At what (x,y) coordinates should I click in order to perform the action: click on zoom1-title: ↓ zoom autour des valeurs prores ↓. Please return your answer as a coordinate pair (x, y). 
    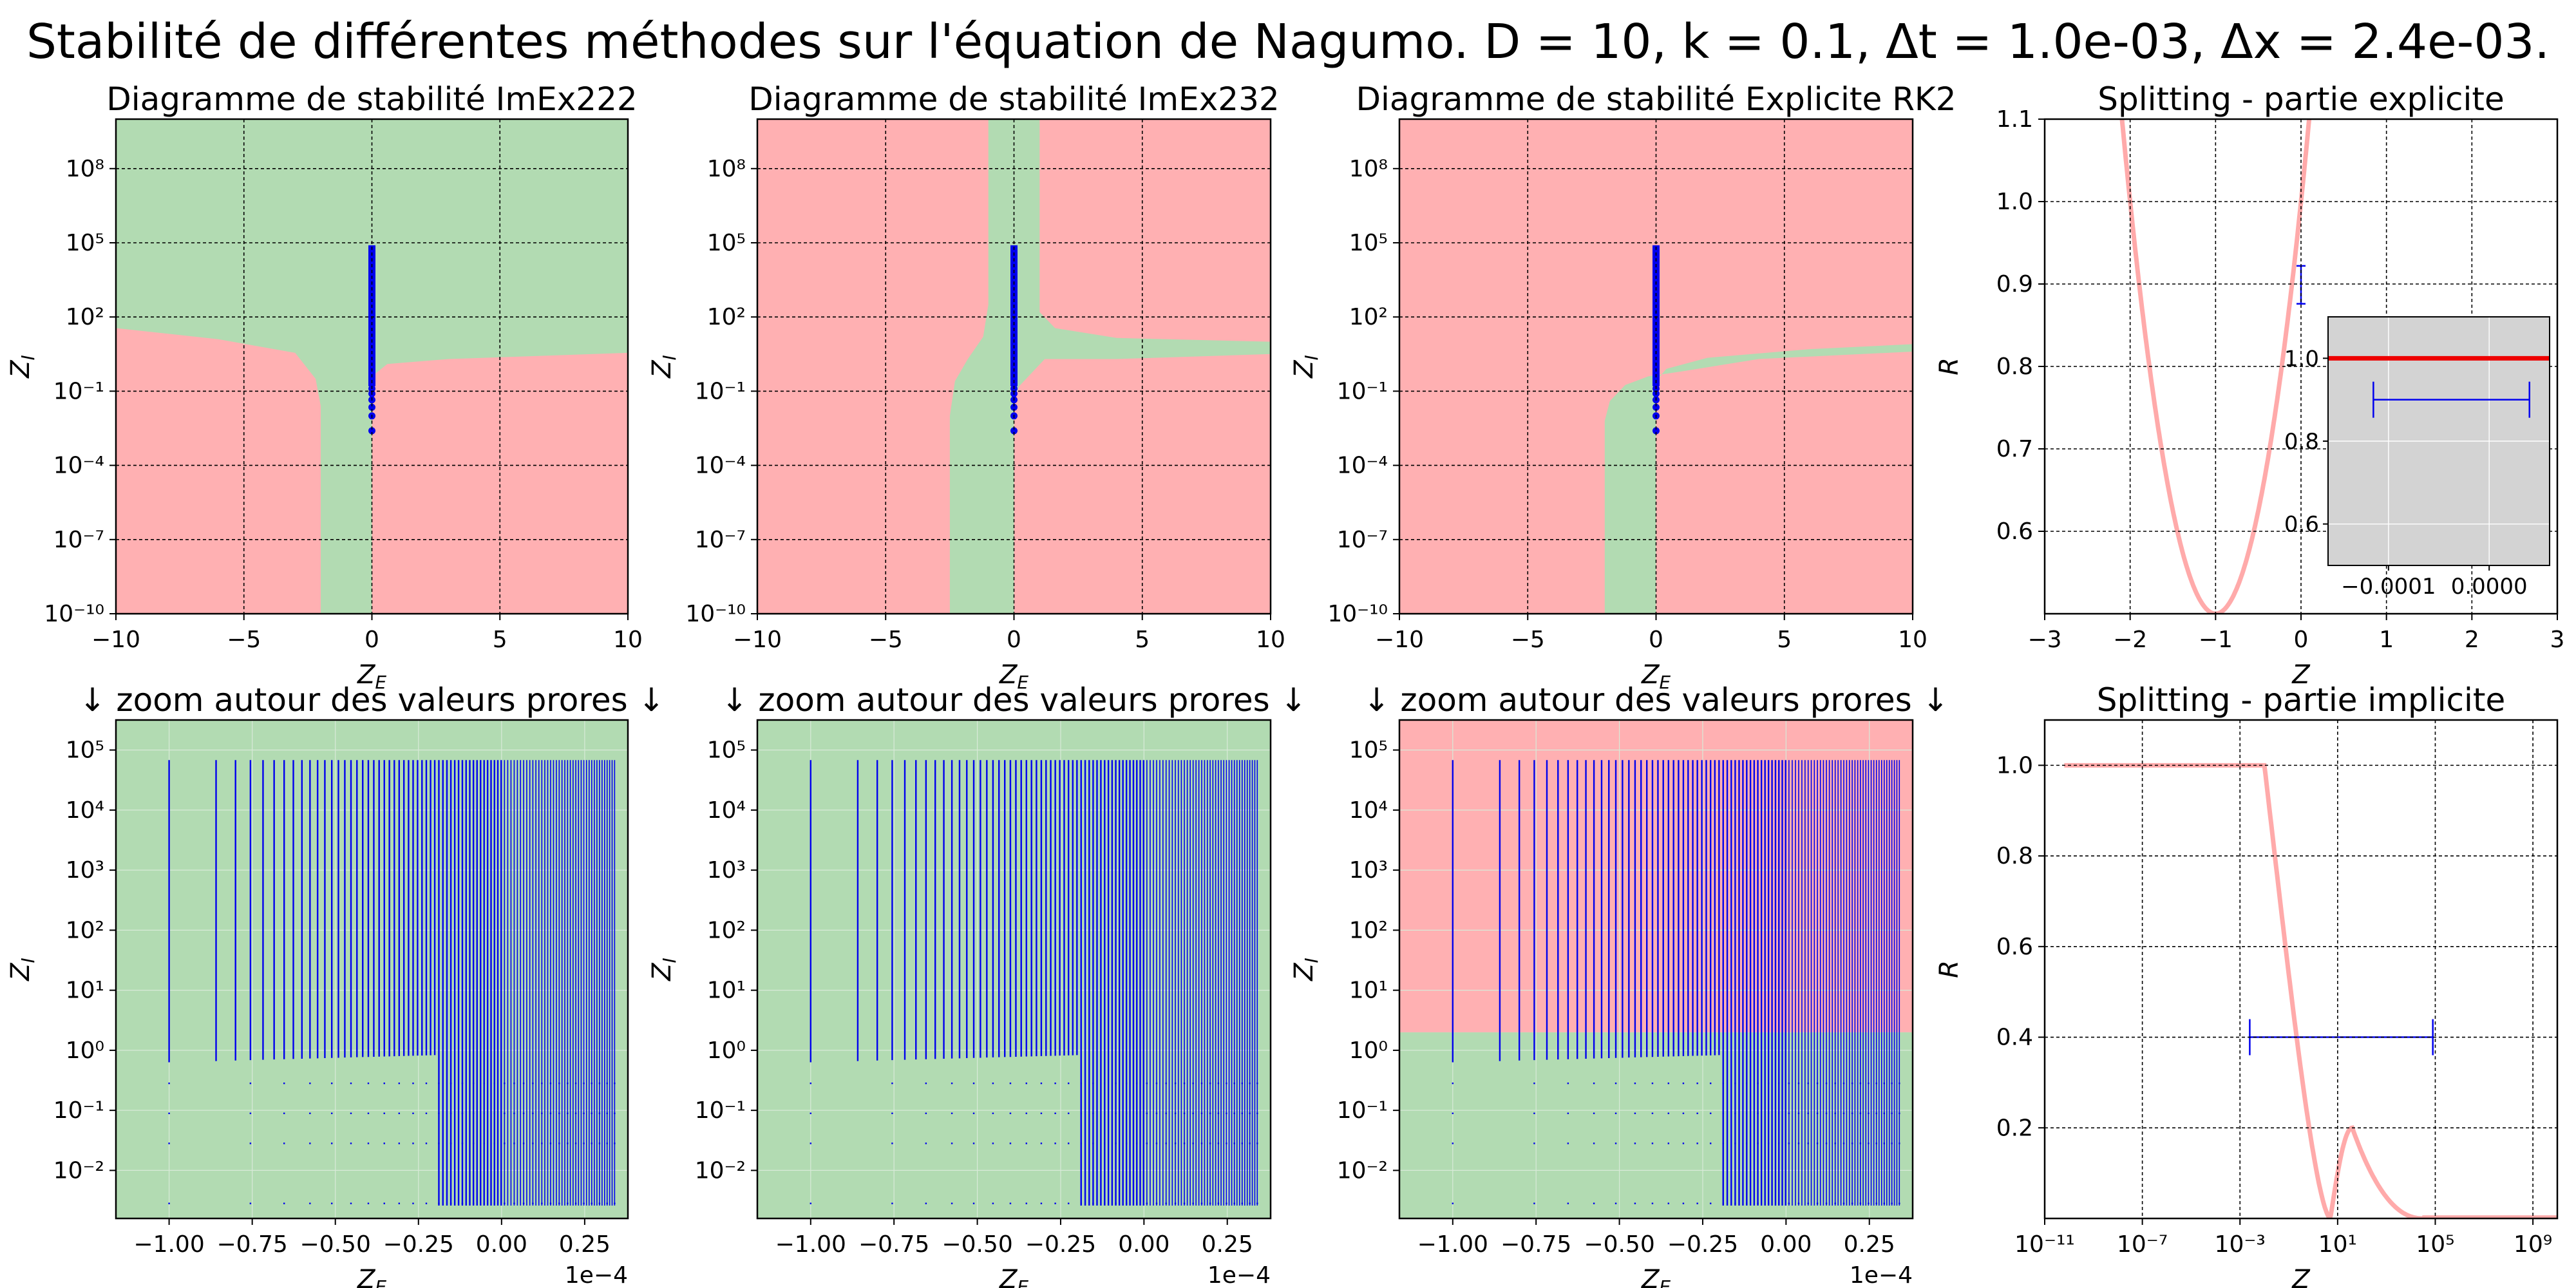
    Looking at the image, I should click on (372, 700).